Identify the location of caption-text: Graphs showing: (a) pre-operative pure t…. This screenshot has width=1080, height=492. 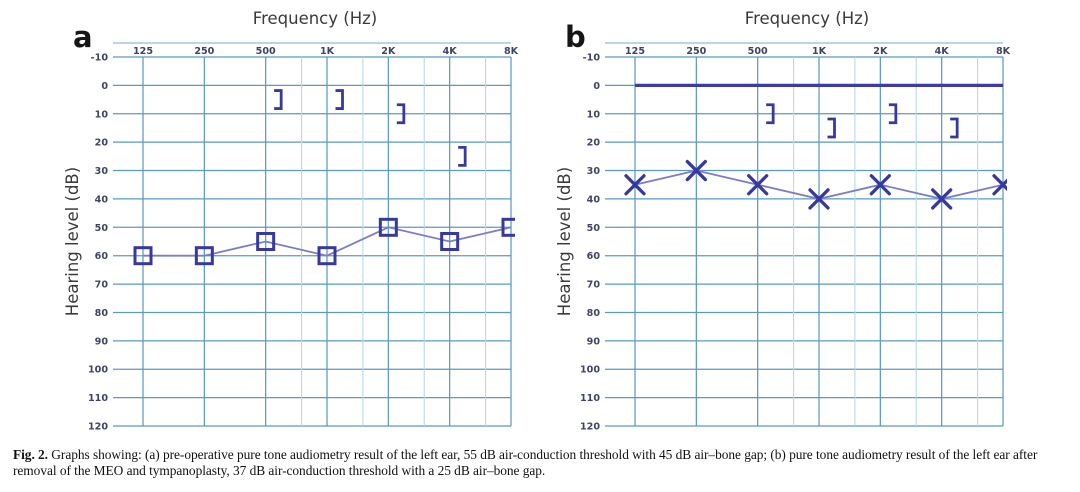
(525, 463).